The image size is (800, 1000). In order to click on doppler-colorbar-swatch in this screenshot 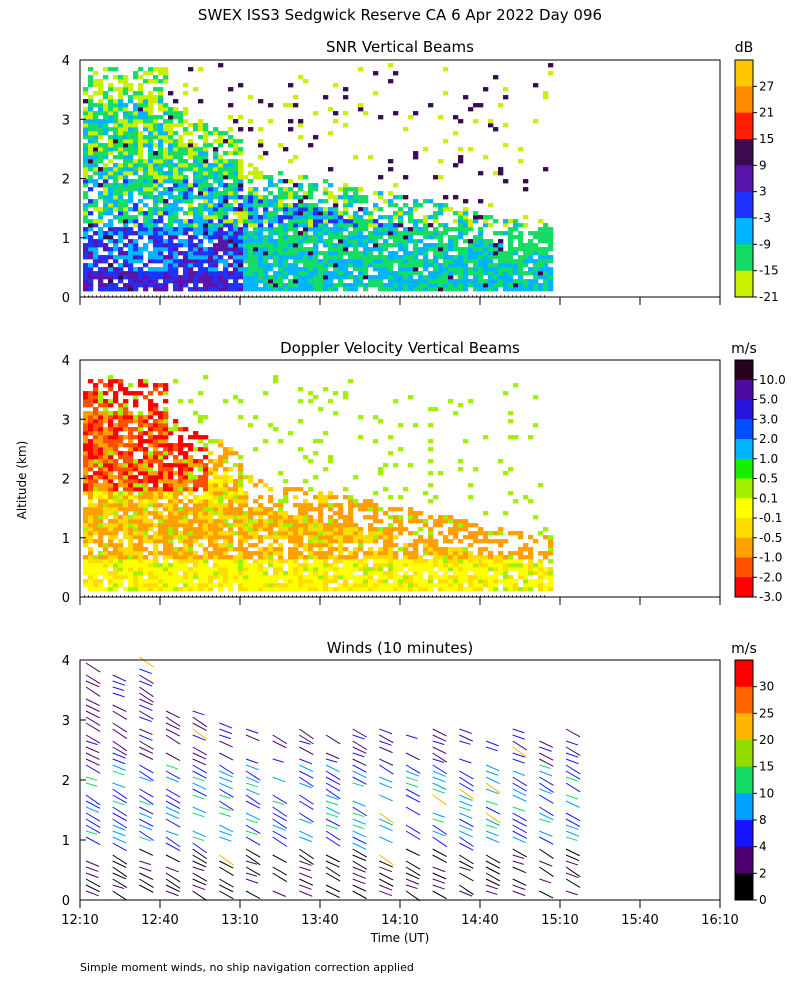, I will do `click(744, 508)`.